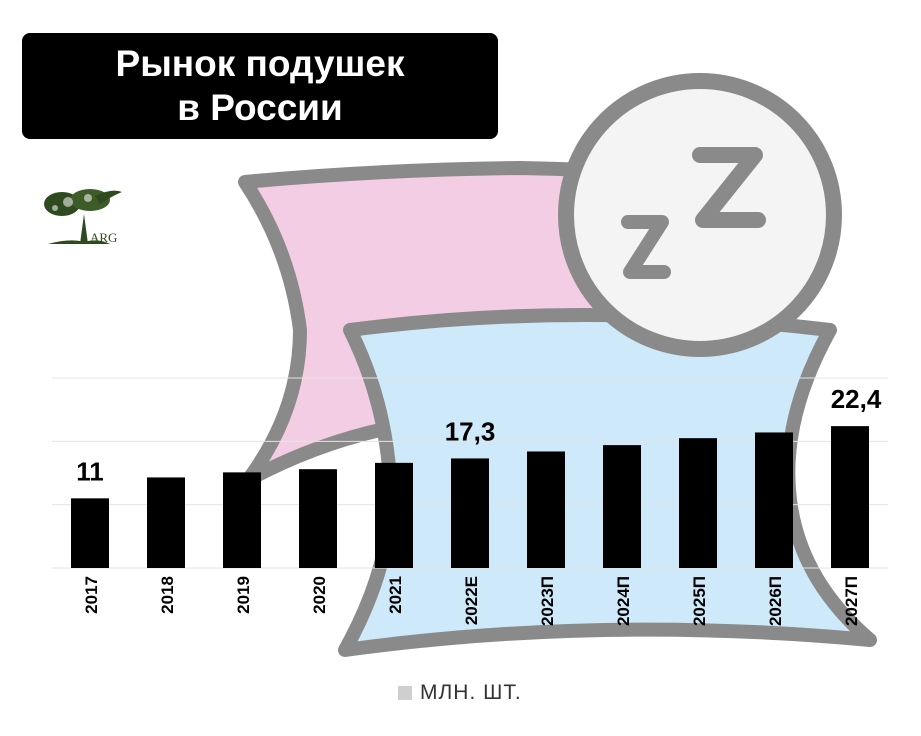  What do you see at coordinates (623, 601) in the screenshot?
I see `x-tick-label: 2024П` at bounding box center [623, 601].